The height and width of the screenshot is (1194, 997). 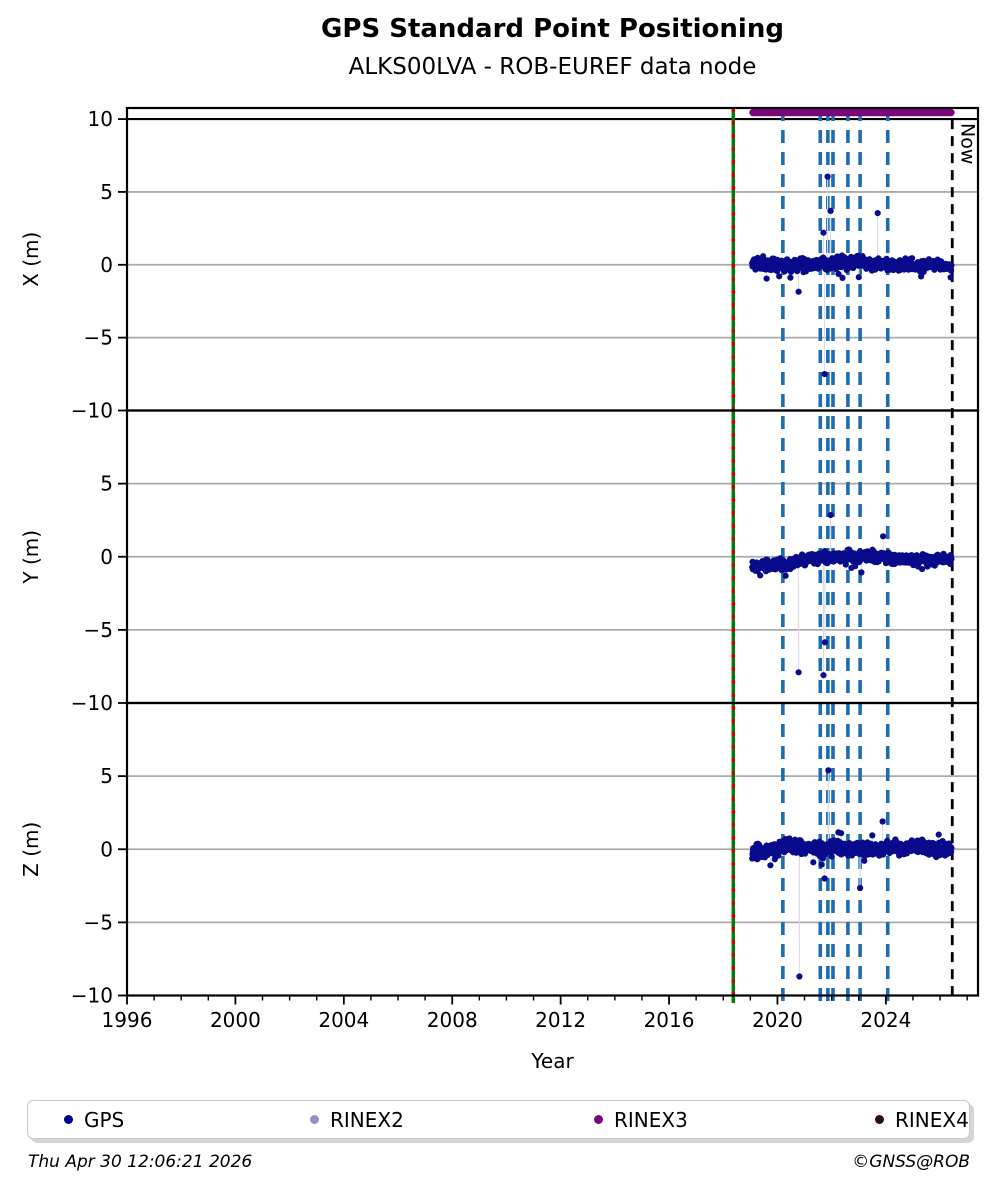 What do you see at coordinates (235, 1020) in the screenshot?
I see `x-tick-label: 2000` at bounding box center [235, 1020].